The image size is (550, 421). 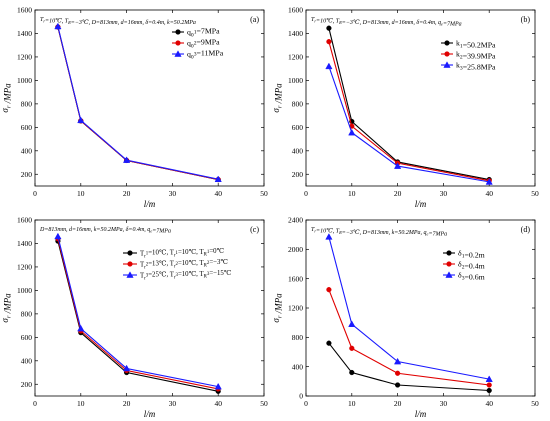 What do you see at coordinates (186, 275) in the screenshot?
I see `legend-label: Tr3=25℃, Tr3=10℃, TR3=−15℃` at bounding box center [186, 275].